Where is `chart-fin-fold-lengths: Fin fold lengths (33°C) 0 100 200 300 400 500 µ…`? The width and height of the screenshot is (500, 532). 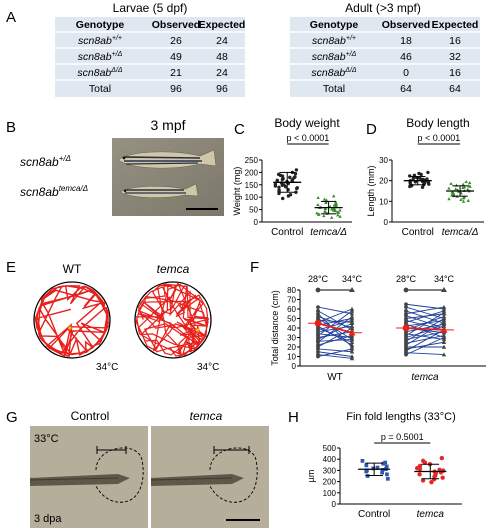 chart-fin-fold-lengths: Fin fold lengths (33°C) 0 100 200 300 400 500 µ… is located at coordinates (384, 465).